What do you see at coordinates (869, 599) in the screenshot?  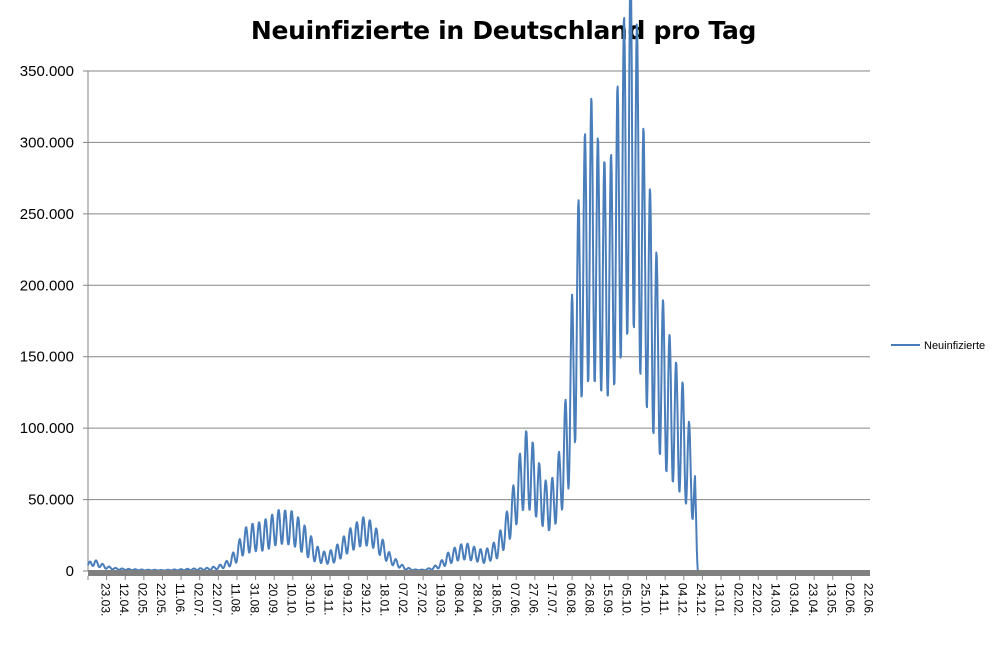 I see `x-tick-label: 22.06.` at bounding box center [869, 599].